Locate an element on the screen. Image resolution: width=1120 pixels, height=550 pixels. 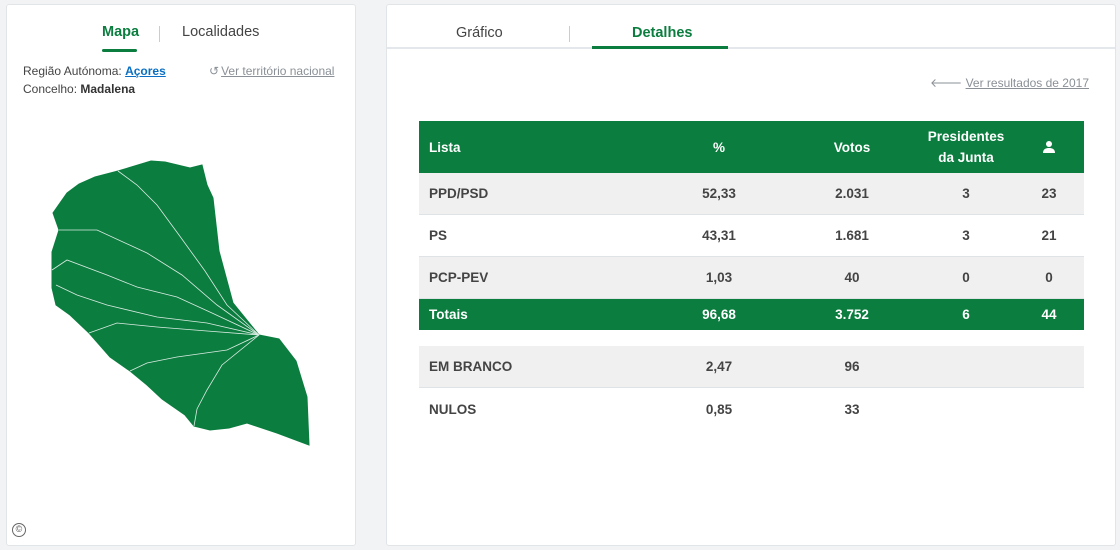
cell-percent: 52,33 is located at coordinates (719, 193).